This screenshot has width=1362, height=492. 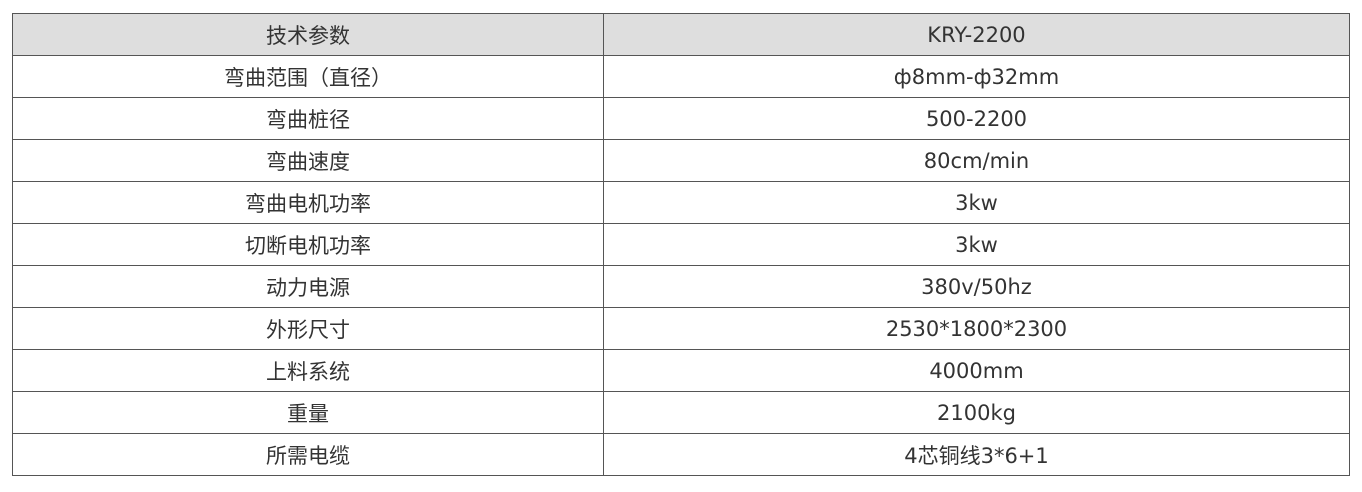 What do you see at coordinates (976, 370) in the screenshot?
I see `parameter-value: 4000mm` at bounding box center [976, 370].